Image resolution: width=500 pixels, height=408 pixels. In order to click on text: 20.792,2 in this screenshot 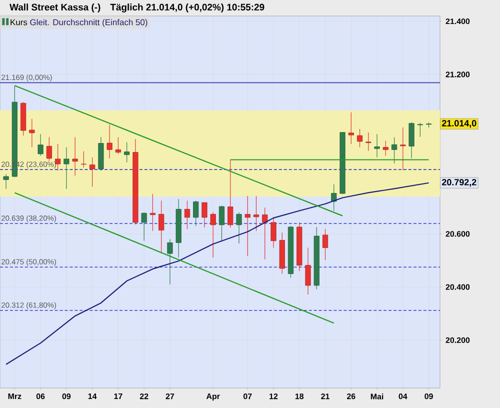, I will do `click(459, 183)`.